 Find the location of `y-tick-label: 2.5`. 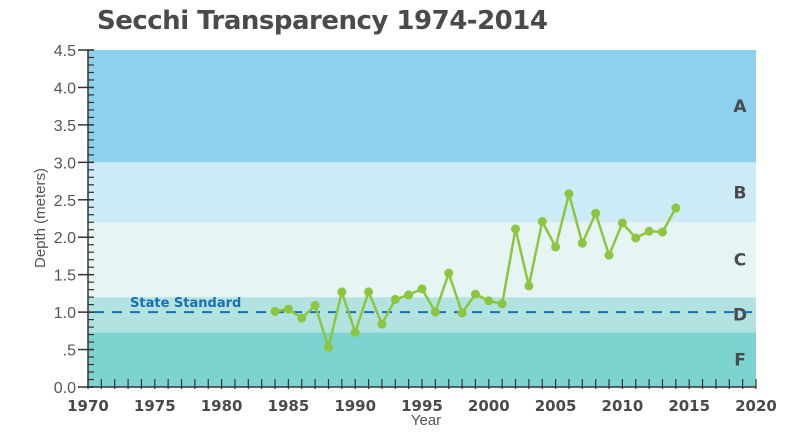

y-tick-label: 2.5 is located at coordinates (65, 201).